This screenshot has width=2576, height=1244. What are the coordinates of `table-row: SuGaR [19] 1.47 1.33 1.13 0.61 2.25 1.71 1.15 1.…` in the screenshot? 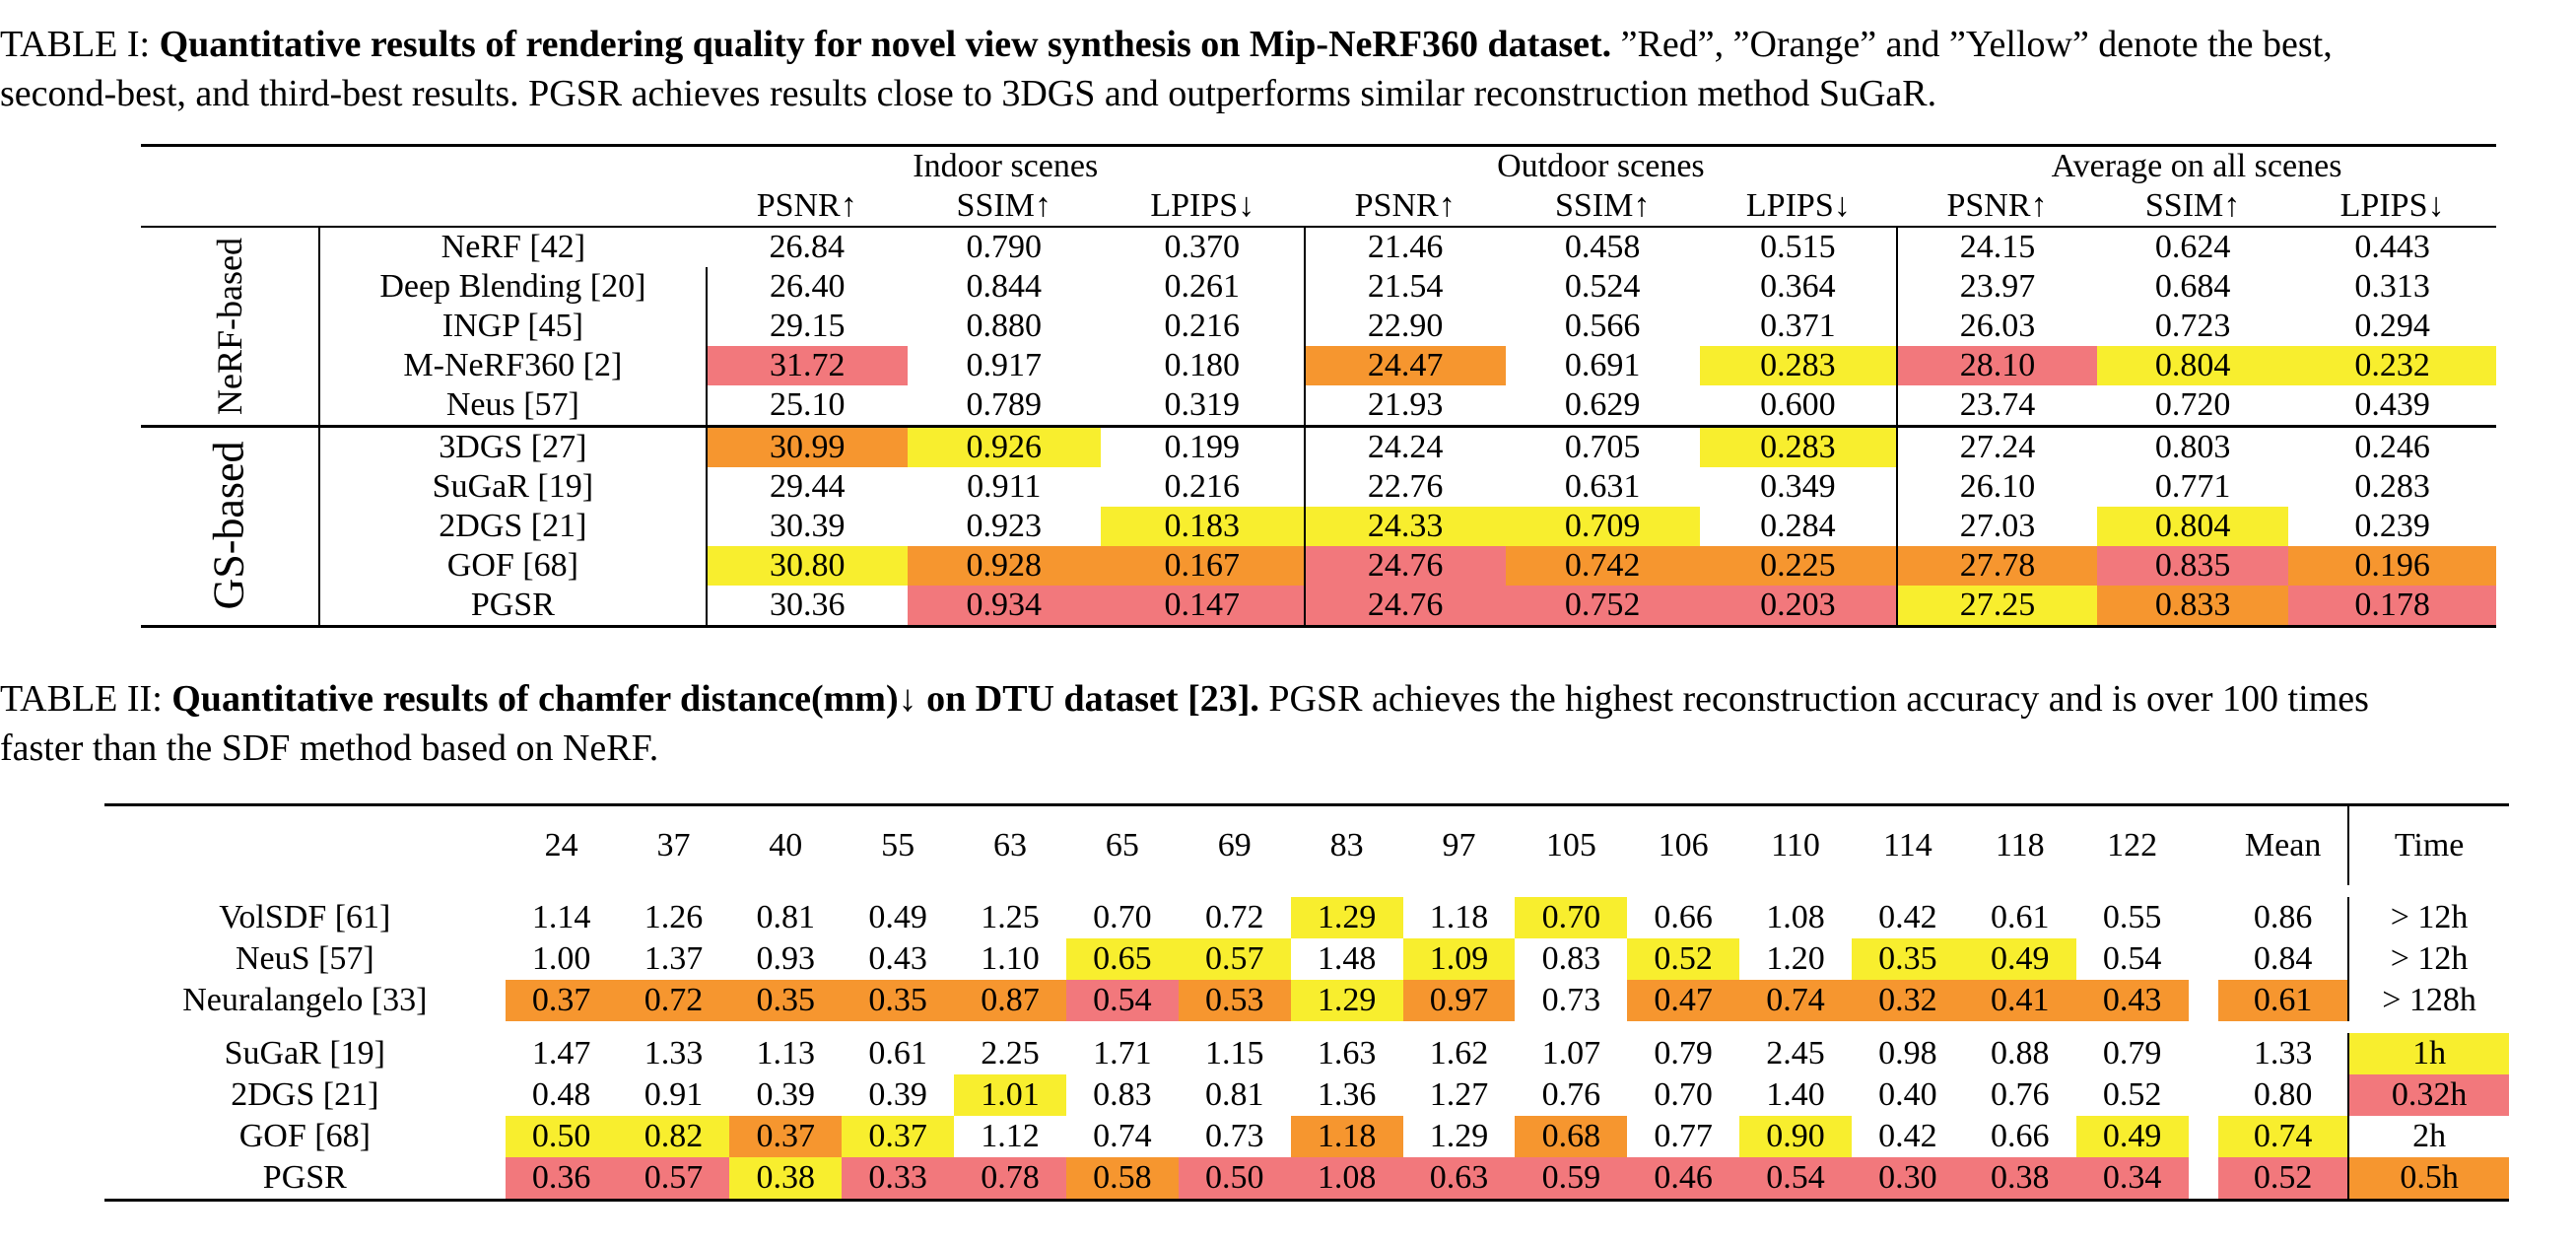 It's located at (1306, 1050).